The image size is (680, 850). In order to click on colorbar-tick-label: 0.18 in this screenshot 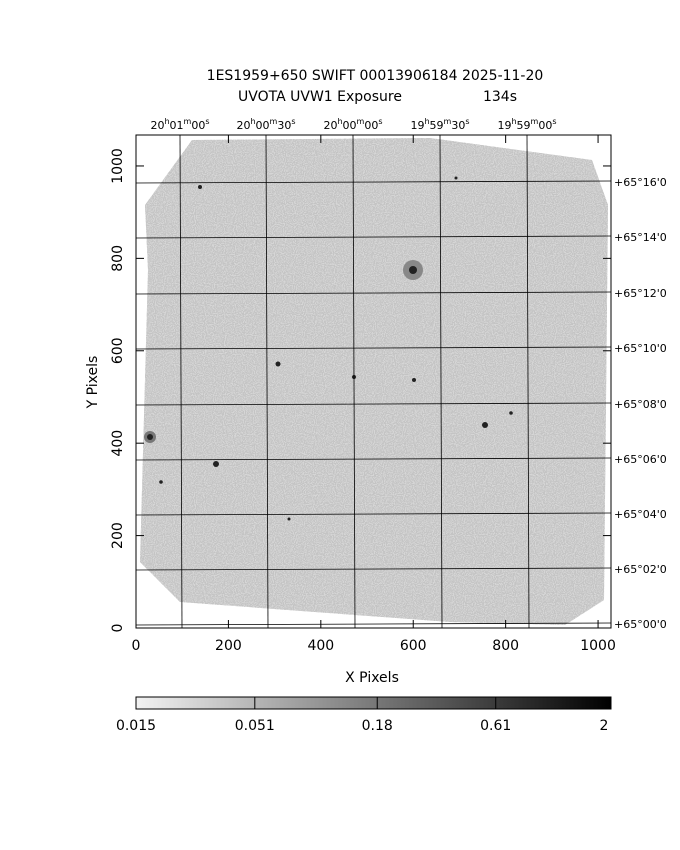, I will do `click(377, 726)`.